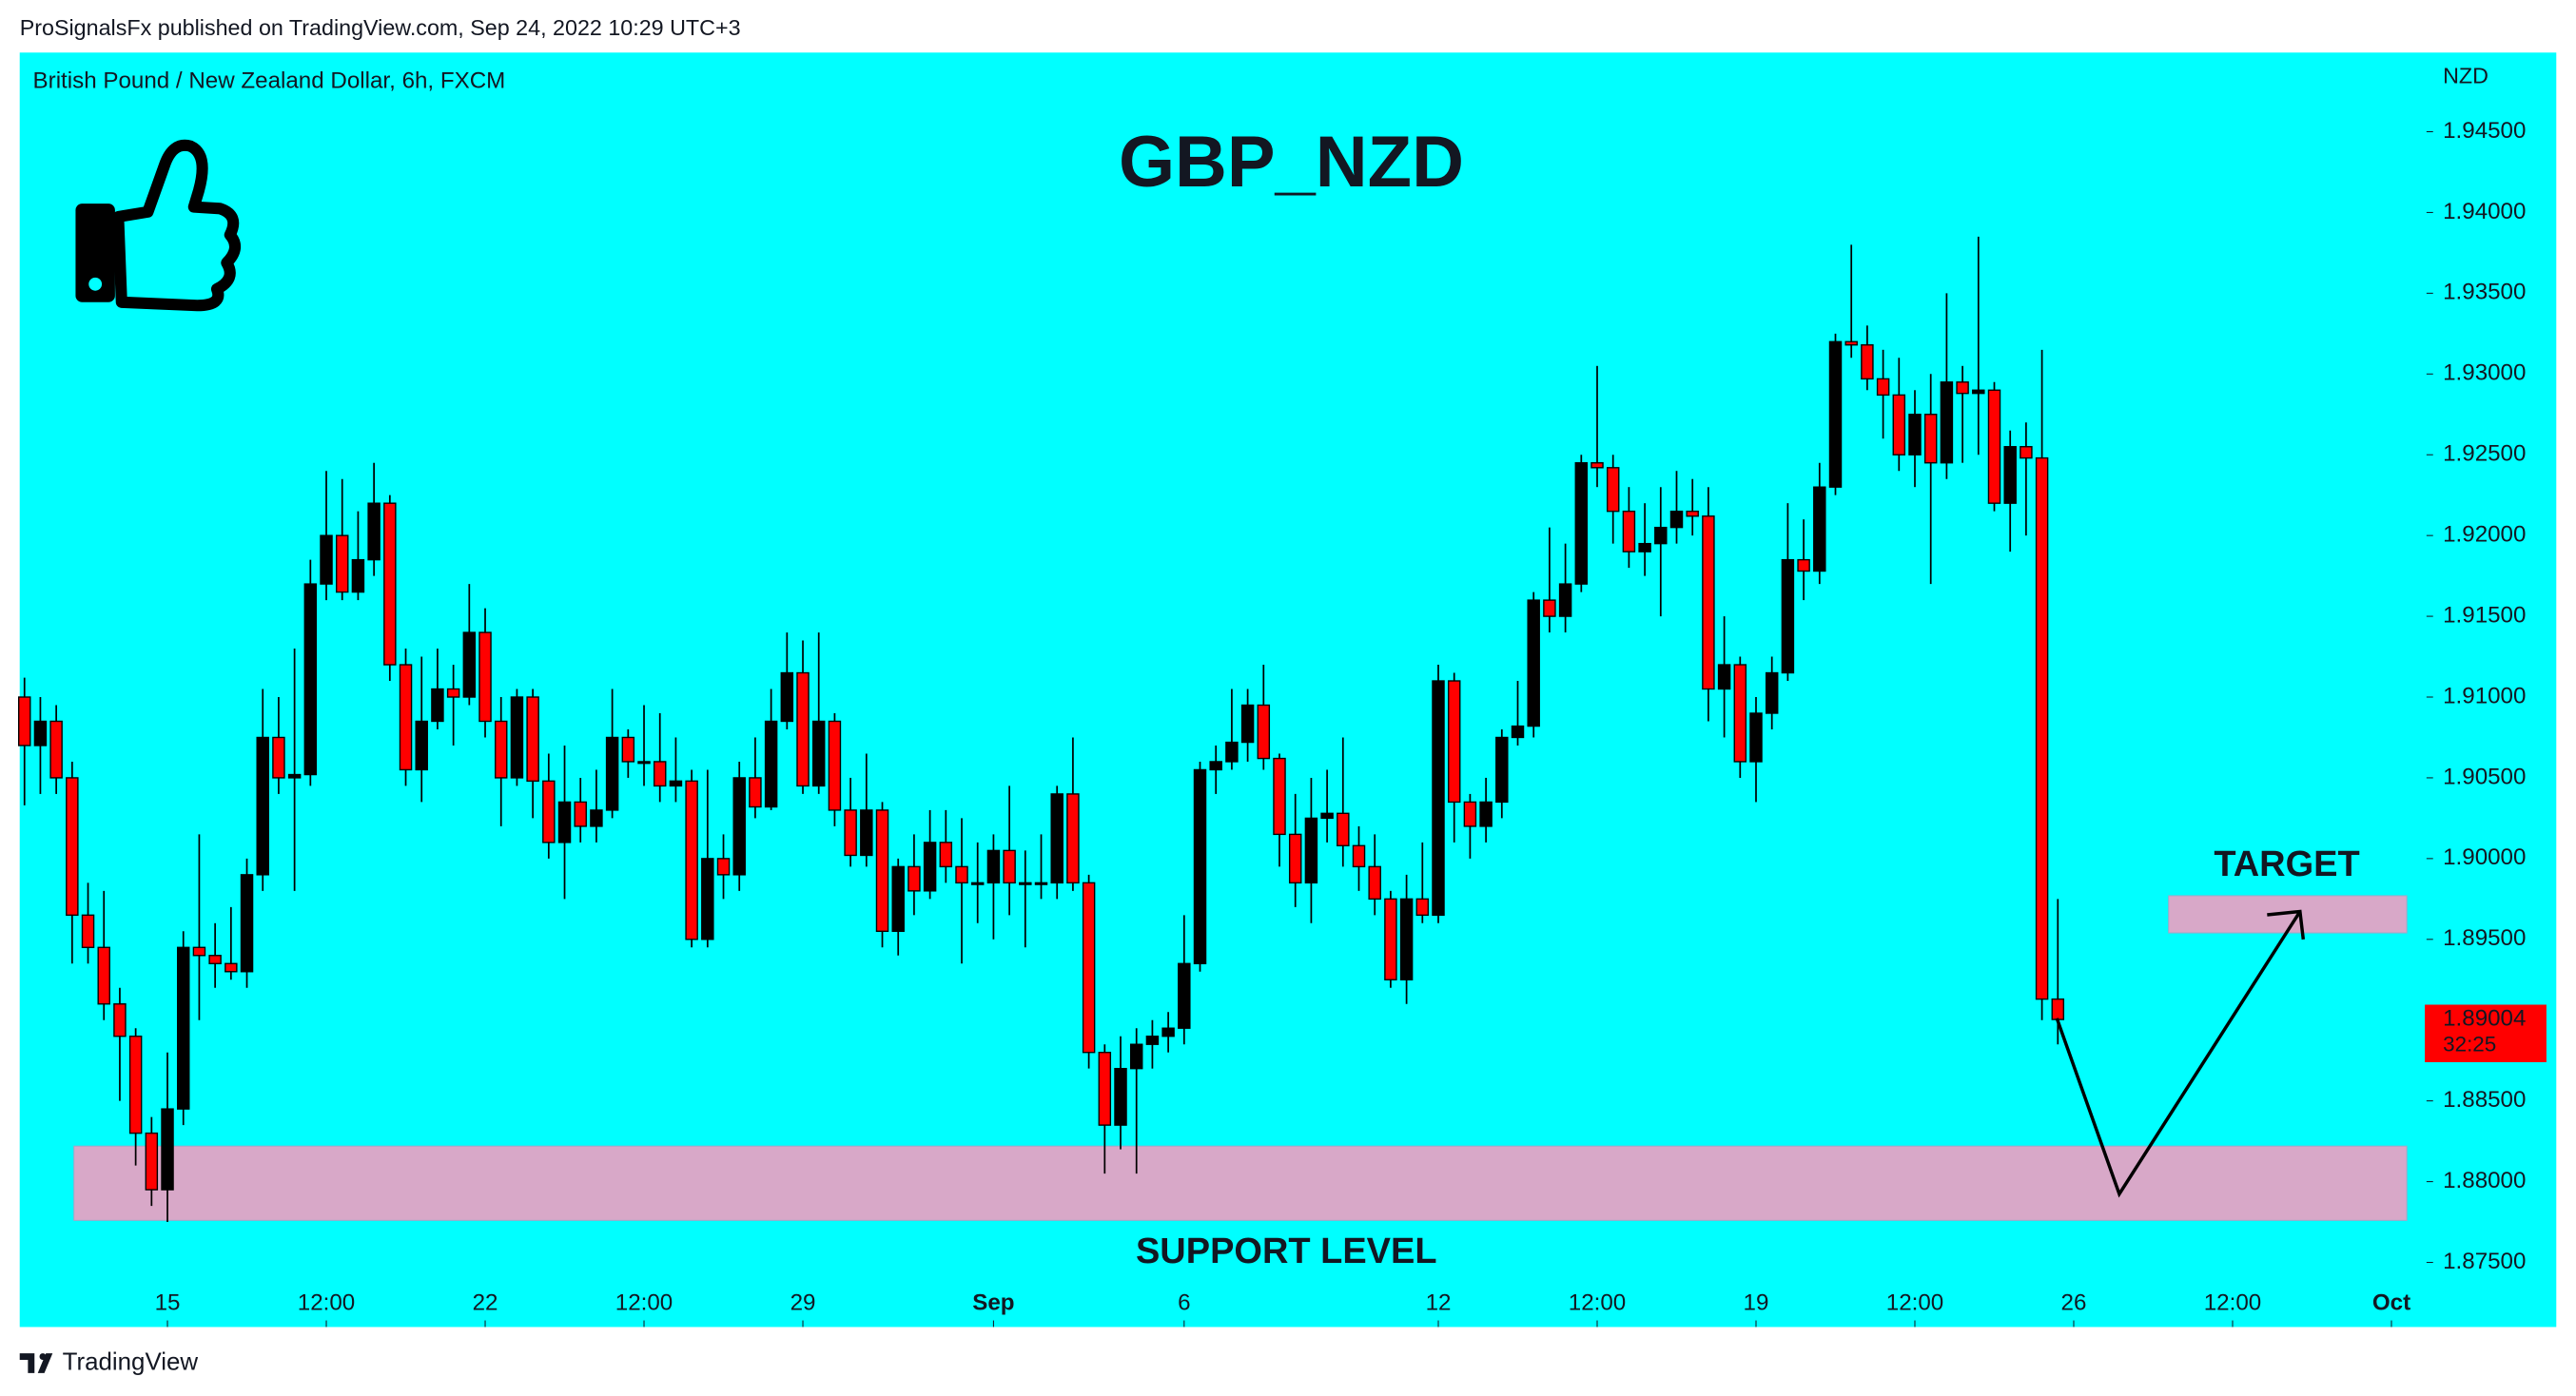 This screenshot has width=2576, height=1396. What do you see at coordinates (2484, 1180) in the screenshot?
I see `y-tick-label: 1.88000` at bounding box center [2484, 1180].